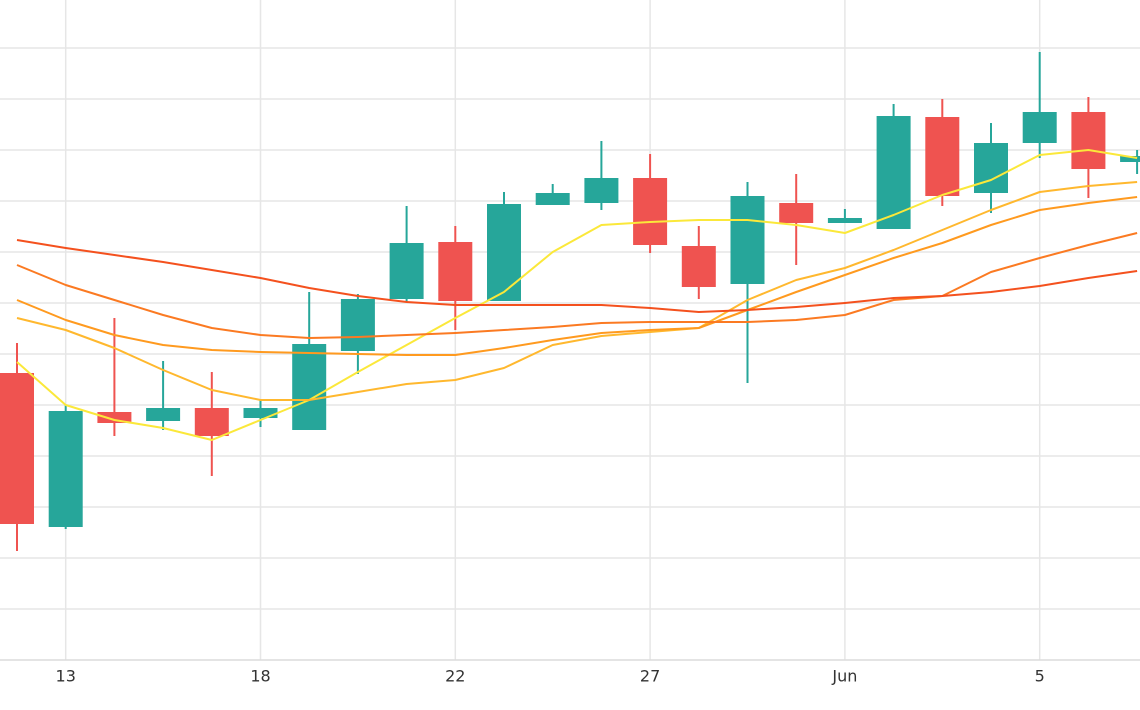 This screenshot has height=710, width=1140. I want to click on x-tick-label: 22, so click(455, 676).